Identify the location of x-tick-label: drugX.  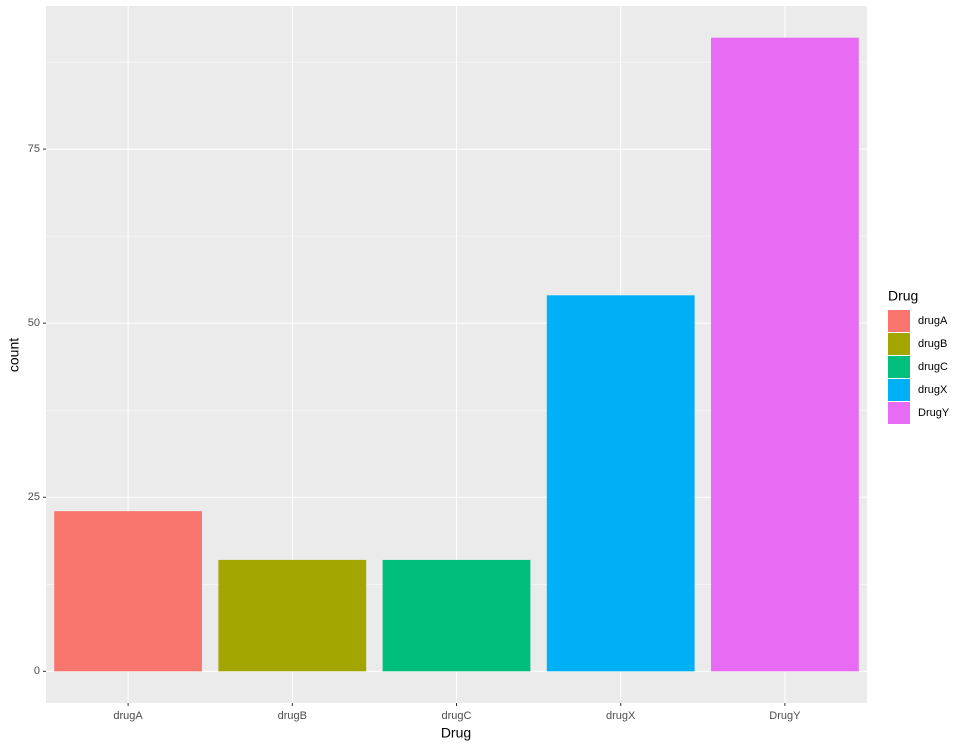
(621, 716).